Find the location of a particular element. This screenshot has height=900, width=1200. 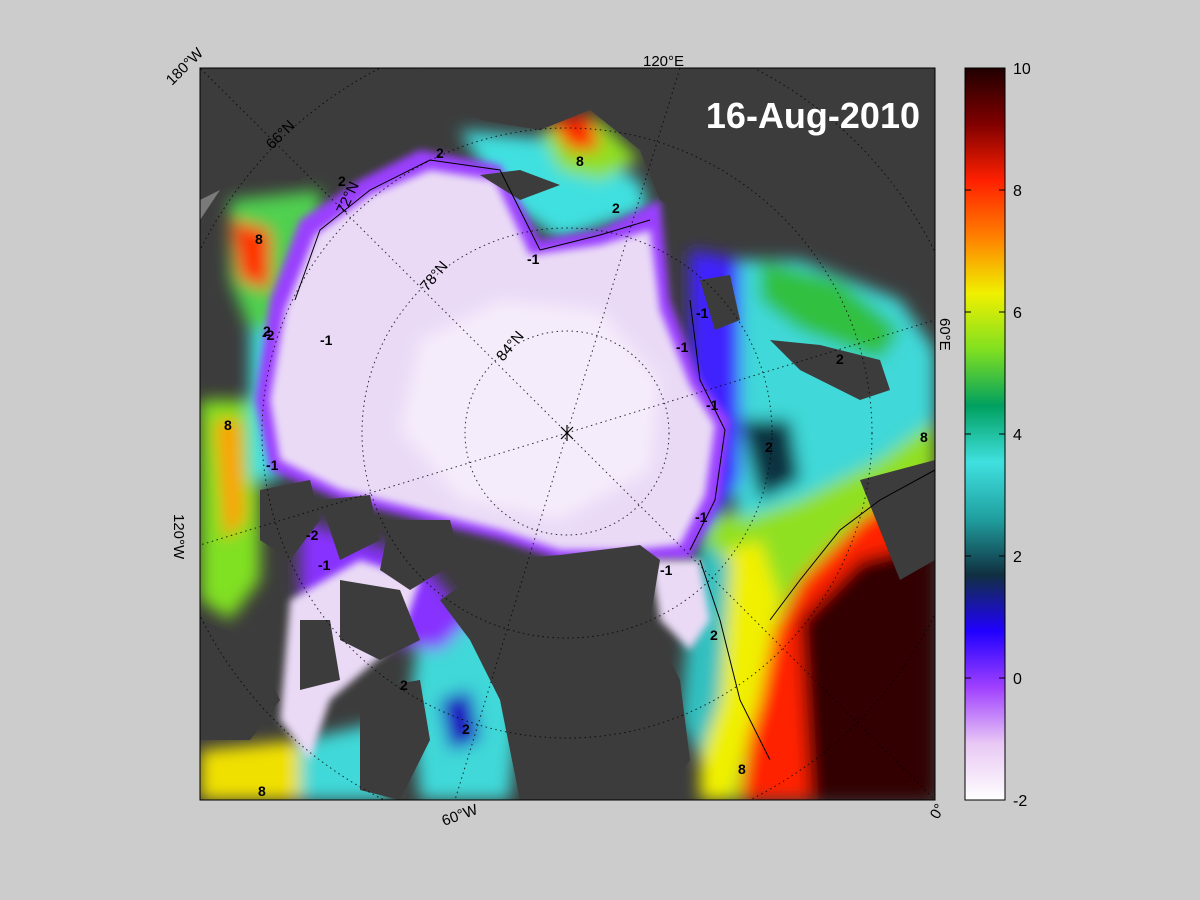

date-label: 16-Aug-2010 is located at coordinates (813, 115).